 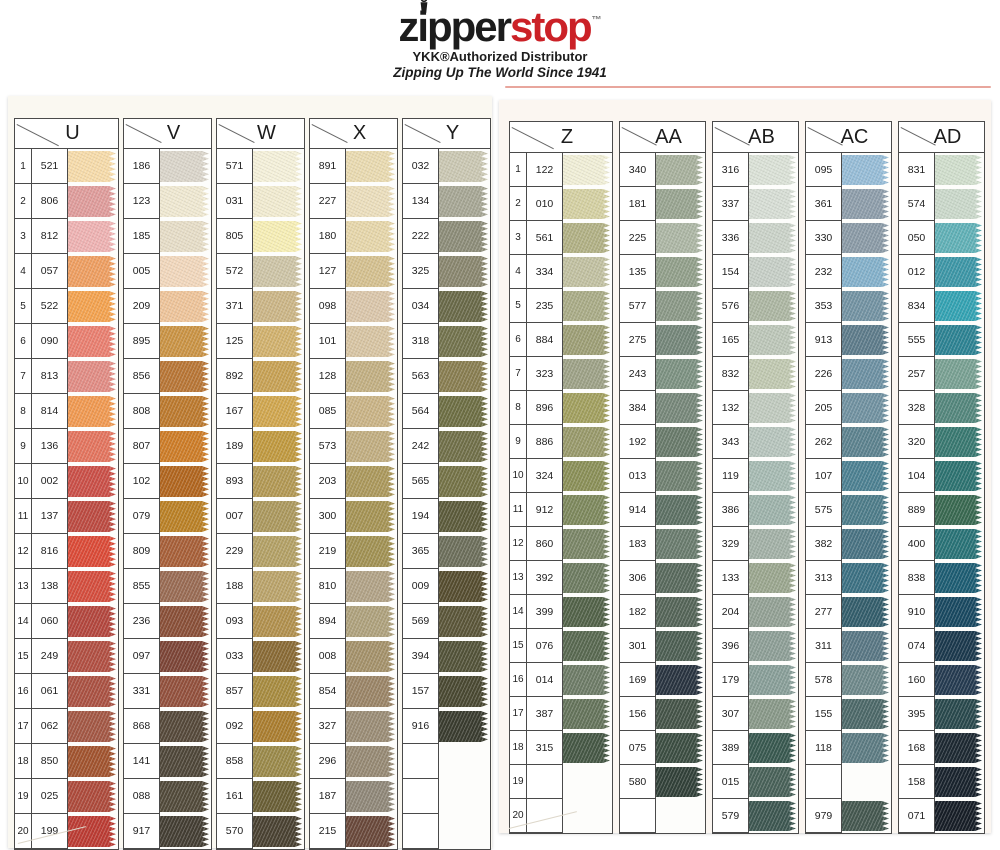 What do you see at coordinates (235, 621) in the screenshot?
I see `color-code: 093` at bounding box center [235, 621].